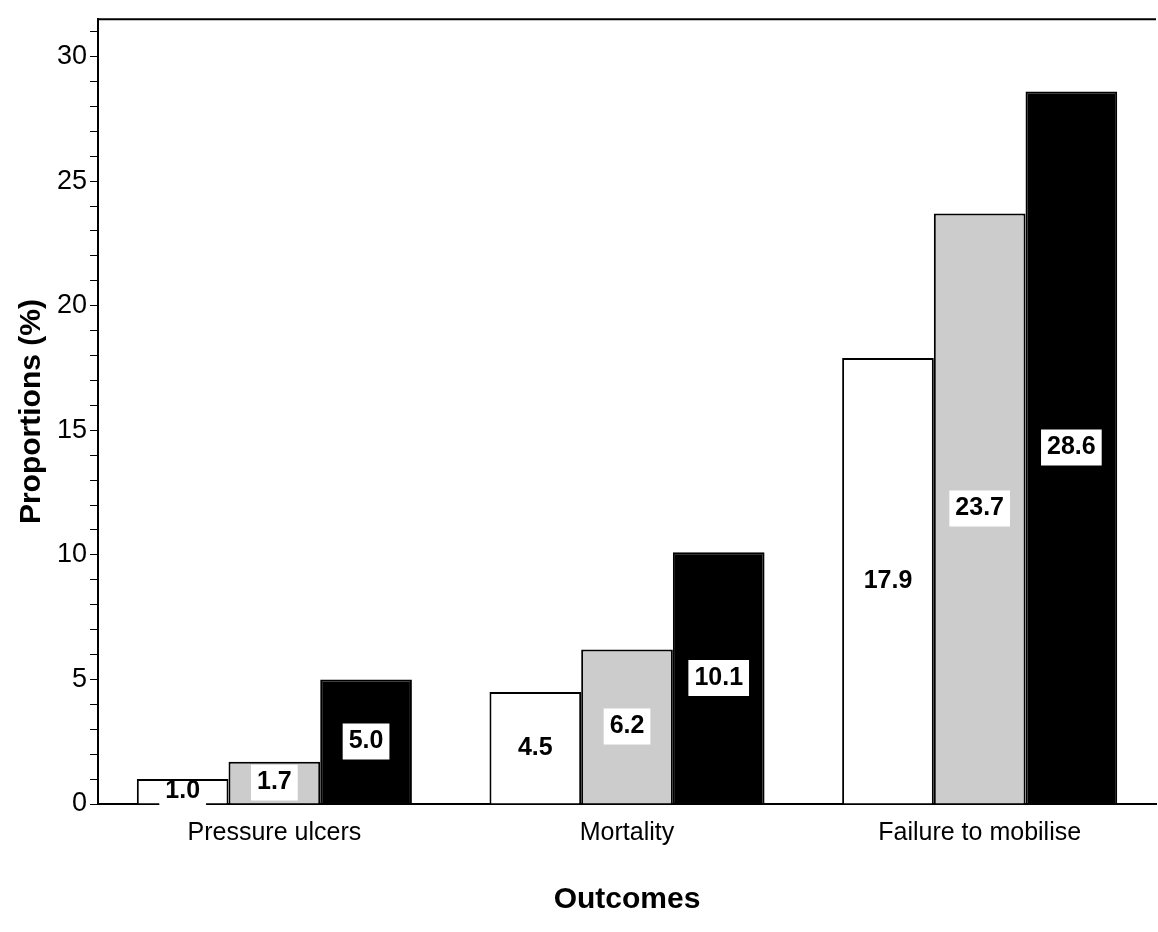  Describe the element at coordinates (72, 55) in the screenshot. I see `y-tick-label: 30` at that location.